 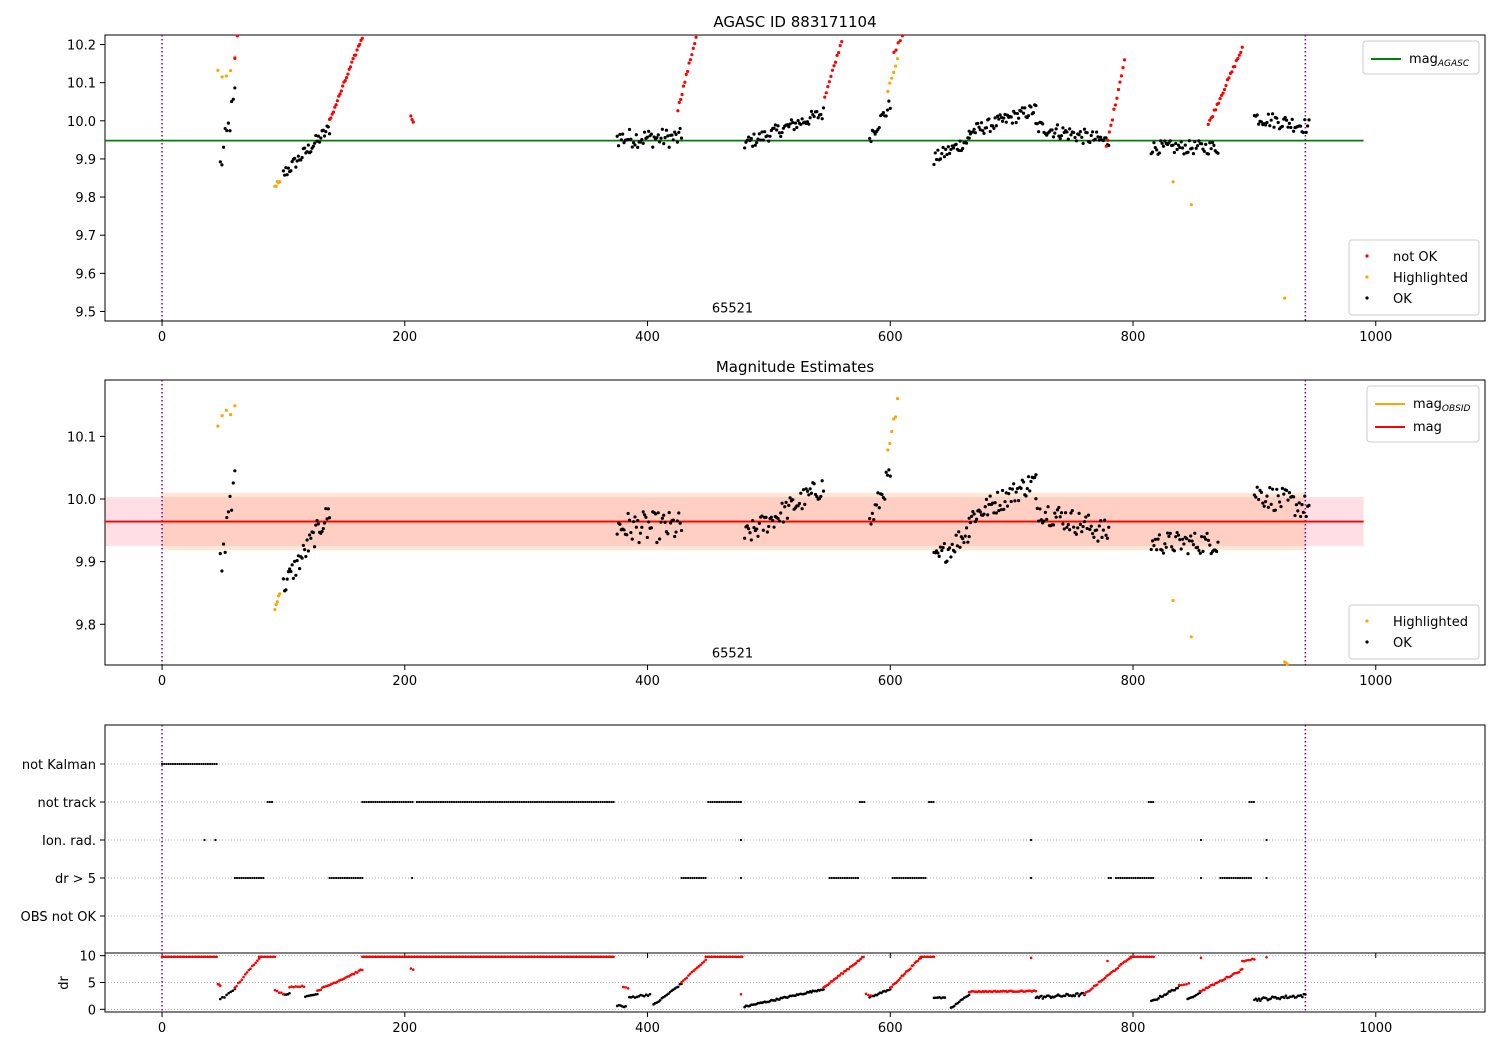 What do you see at coordinates (75, 879) in the screenshot?
I see `flag-row-label: dr > 5` at bounding box center [75, 879].